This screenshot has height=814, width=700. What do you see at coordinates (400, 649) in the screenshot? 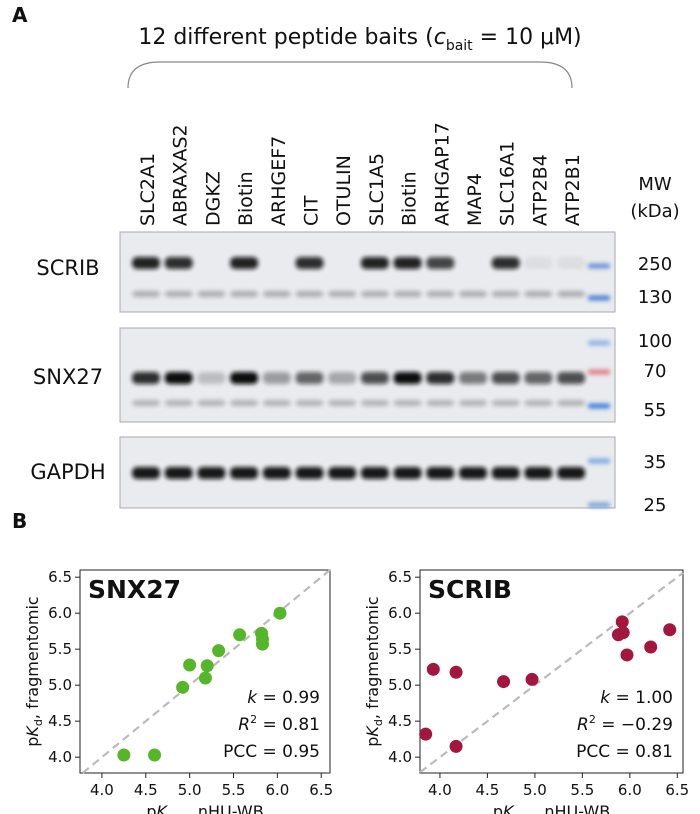
I see `y-tick-label: 5.5` at bounding box center [400, 649].